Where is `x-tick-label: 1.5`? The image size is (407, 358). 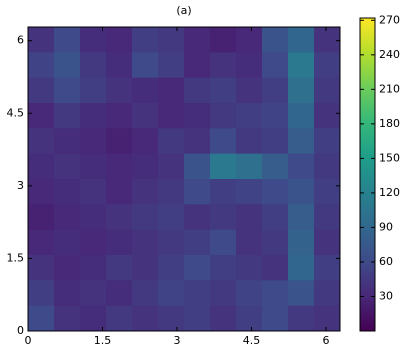
x-tick-label: 1.5 is located at coordinates (103, 340).